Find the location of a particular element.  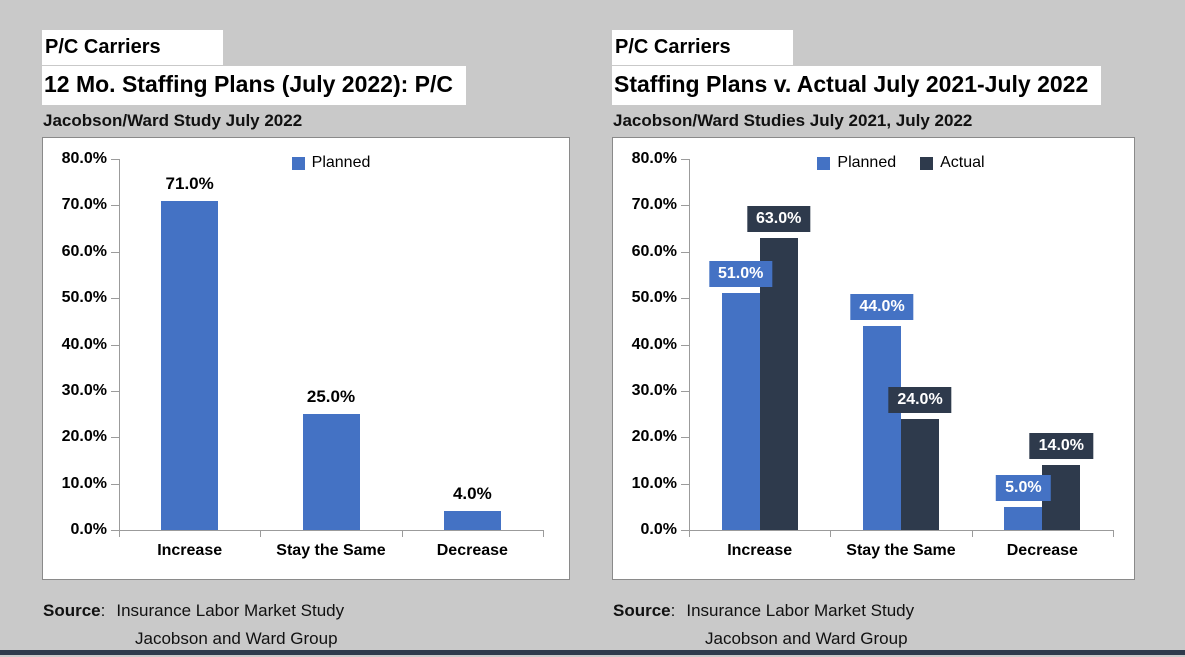

legend-item-actual: Actual is located at coordinates (952, 163).